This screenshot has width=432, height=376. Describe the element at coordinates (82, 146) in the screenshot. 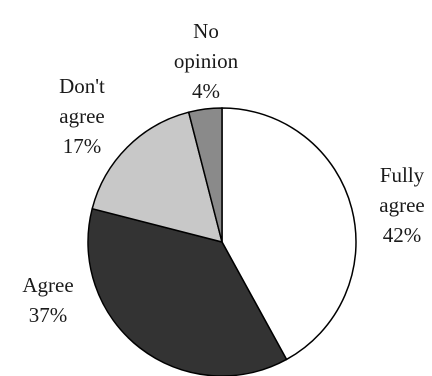

I see `slice-percent: 17%` at that location.